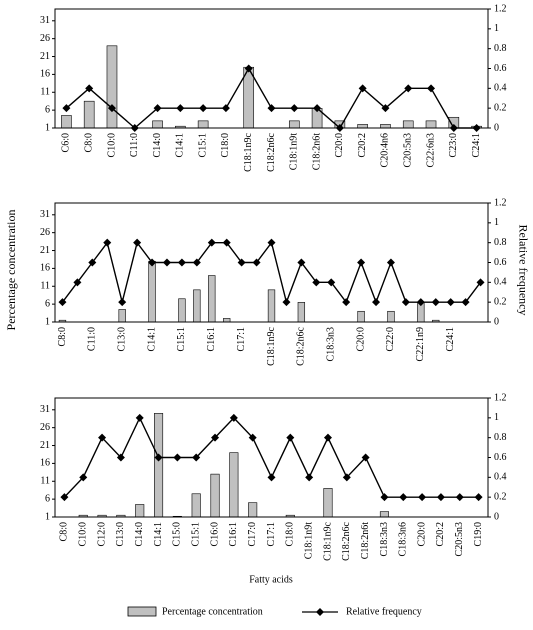  Describe the element at coordinates (45, 92) in the screenshot. I see `y-tick-label: 11` at that location.